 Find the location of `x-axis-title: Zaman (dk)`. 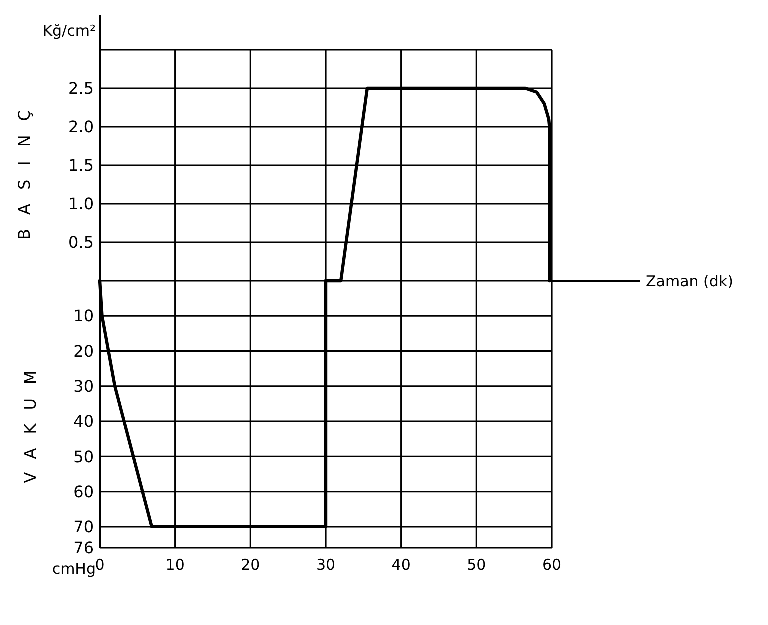

x-axis-title: Zaman (dk) is located at coordinates (690, 281).